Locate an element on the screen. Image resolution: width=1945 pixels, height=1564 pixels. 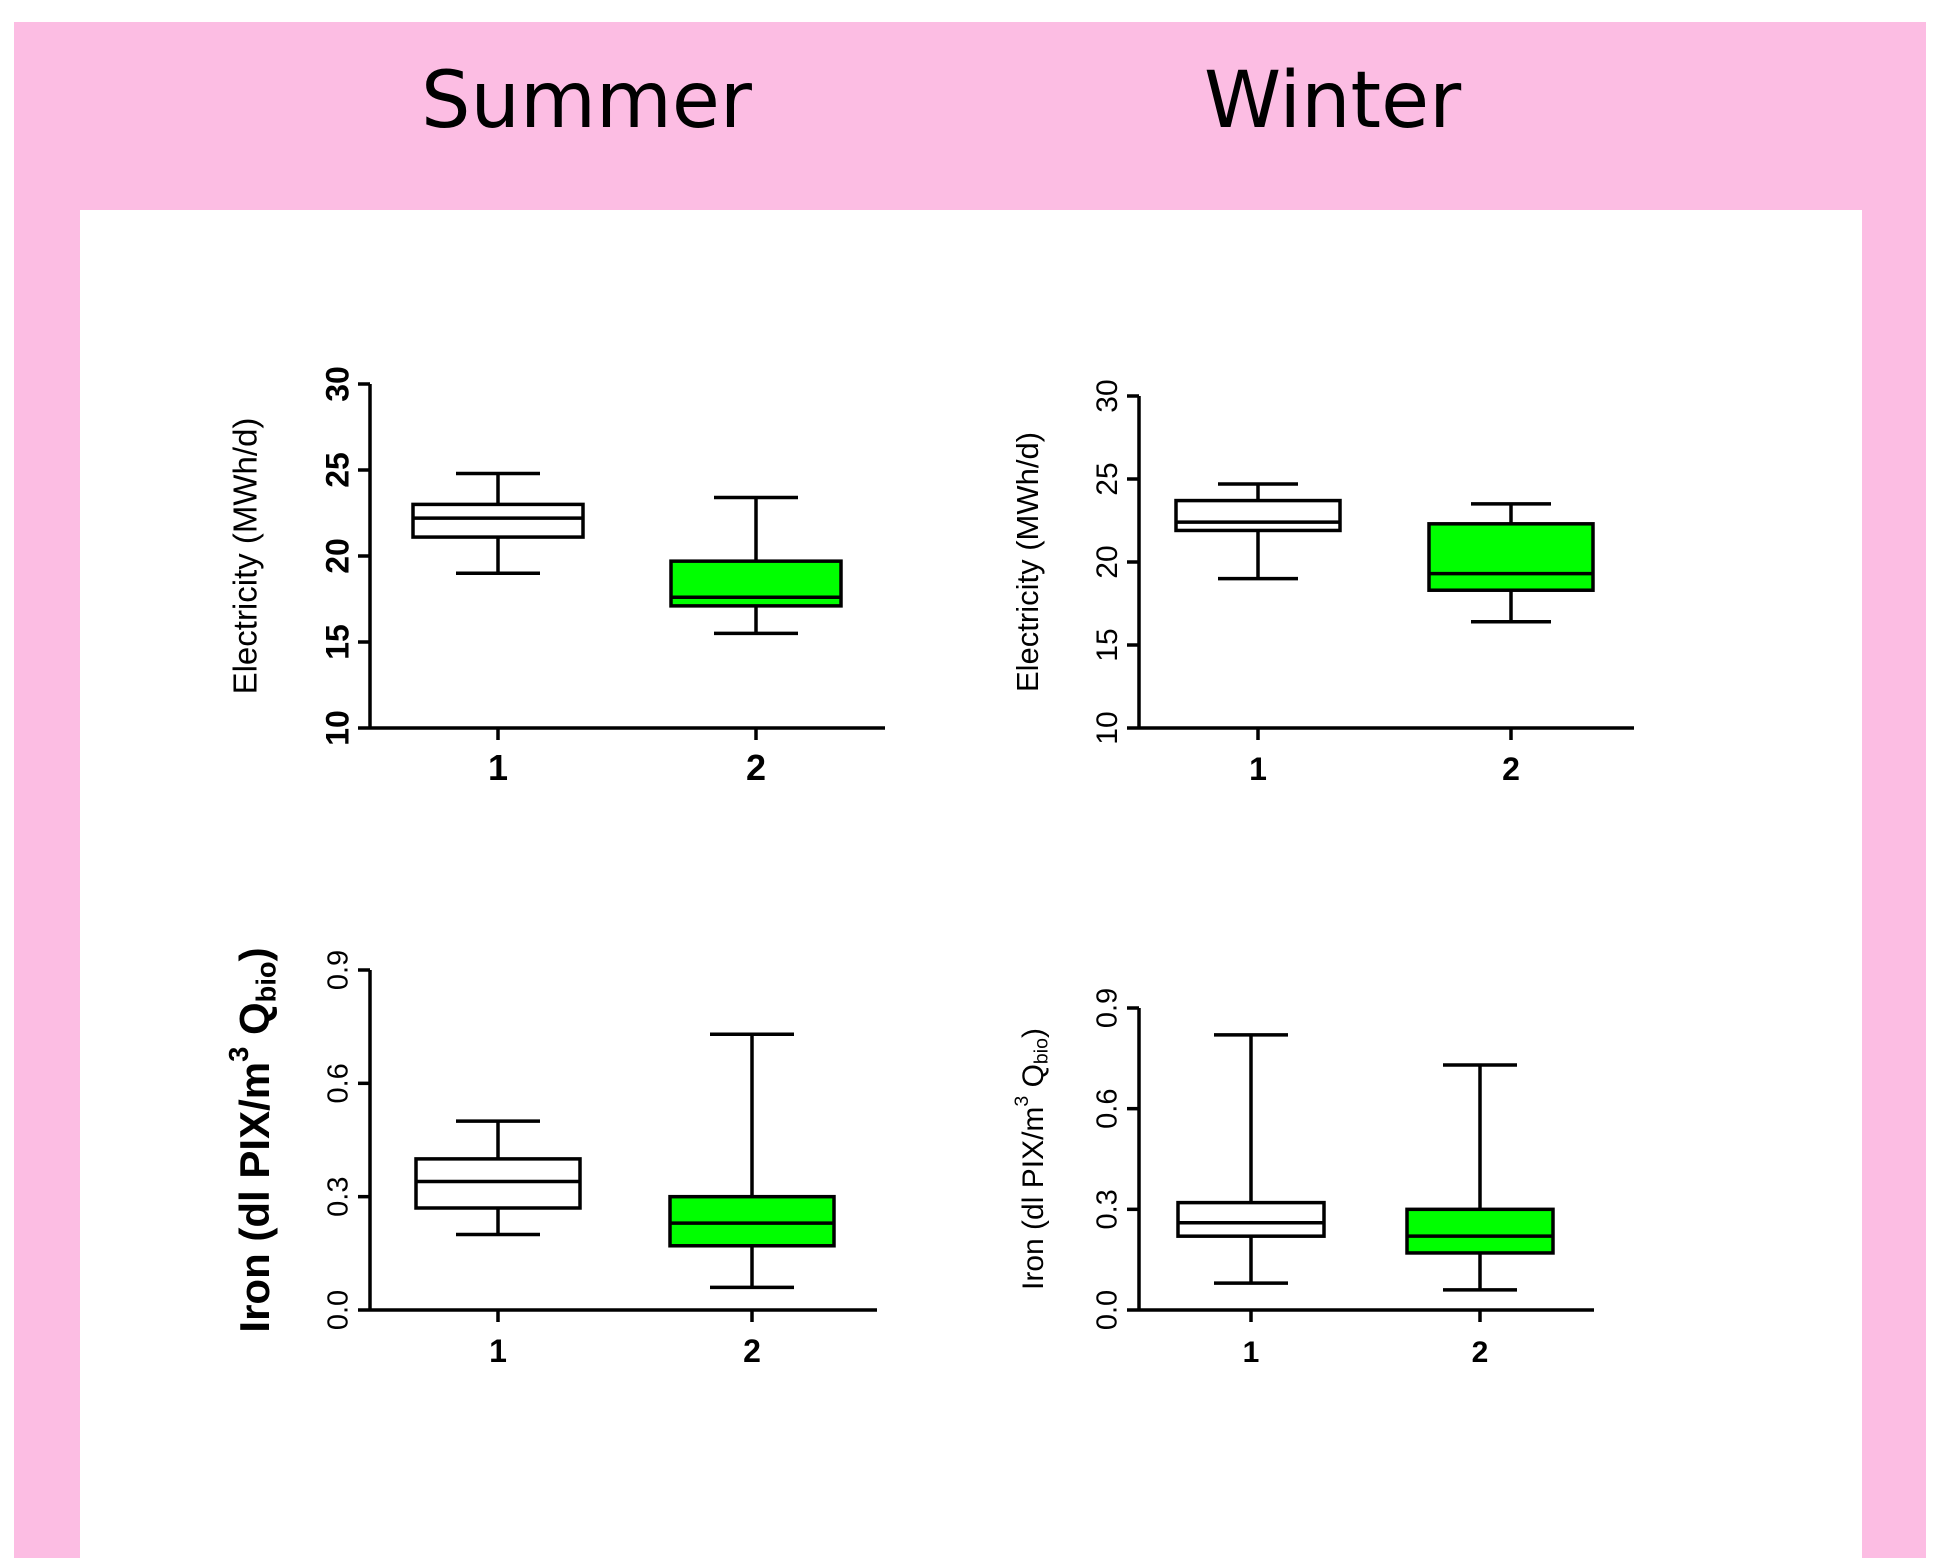
summer-iron-plot: 0.0 0.3 0.6 0.9 1 2 Iron (dl PIX/m3 Qbio) is located at coordinates (550, 1158).